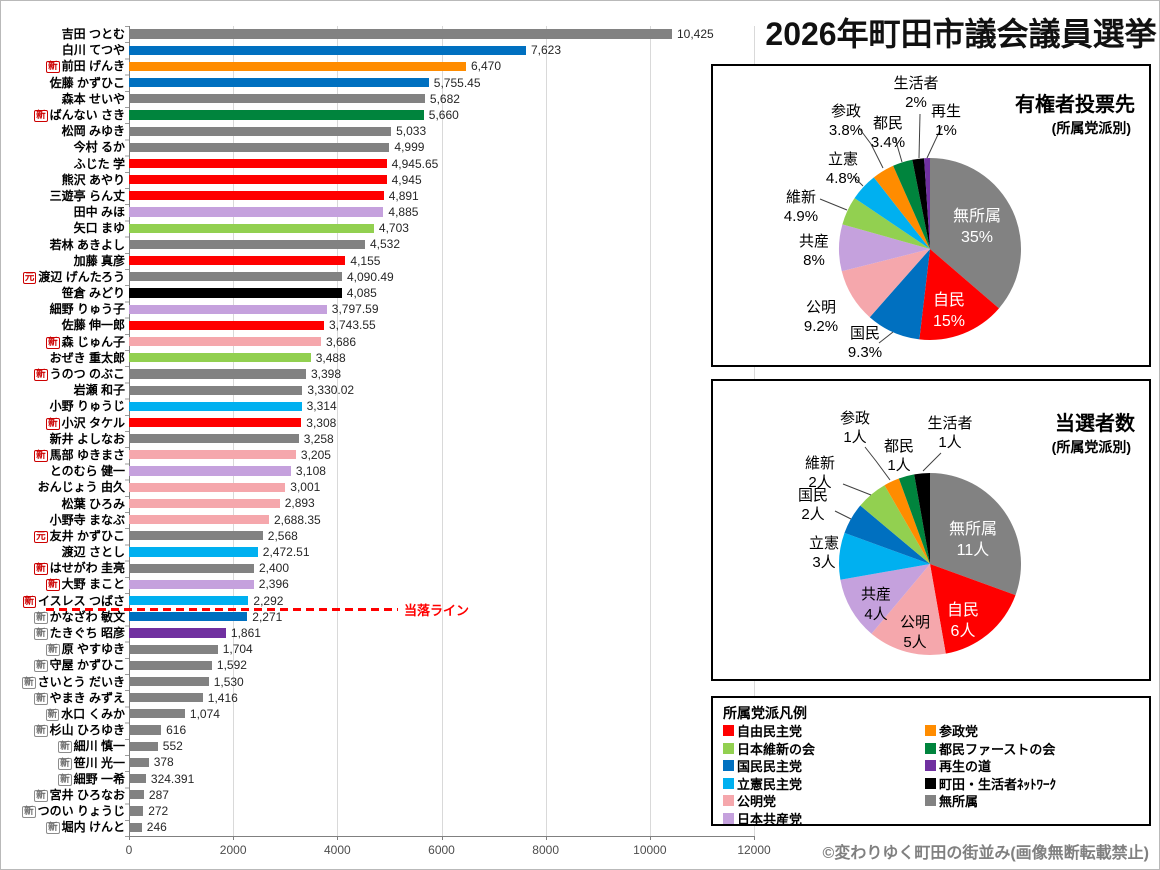  I want to click on pie-slice-sansei, so click(901, 207).